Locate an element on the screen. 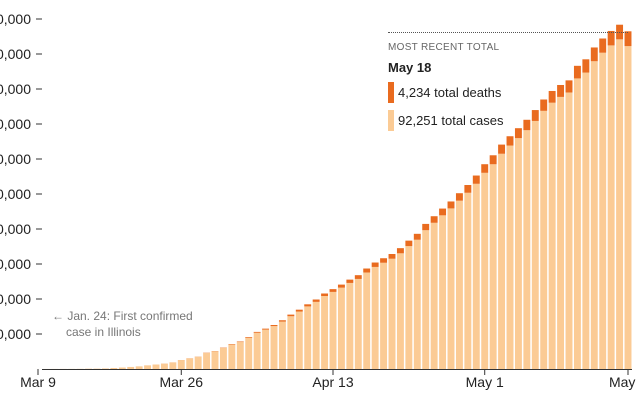 The image size is (640, 400). annotation-line-2: case in Illinois is located at coordinates (103, 332).